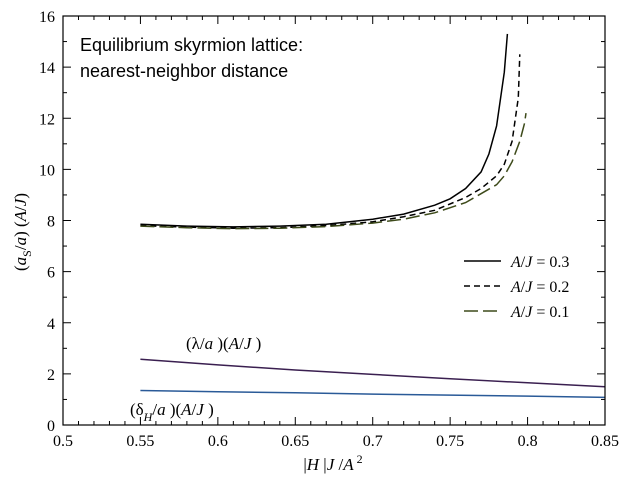  What do you see at coordinates (47, 68) in the screenshot?
I see `y-tick-label: 14` at bounding box center [47, 68].